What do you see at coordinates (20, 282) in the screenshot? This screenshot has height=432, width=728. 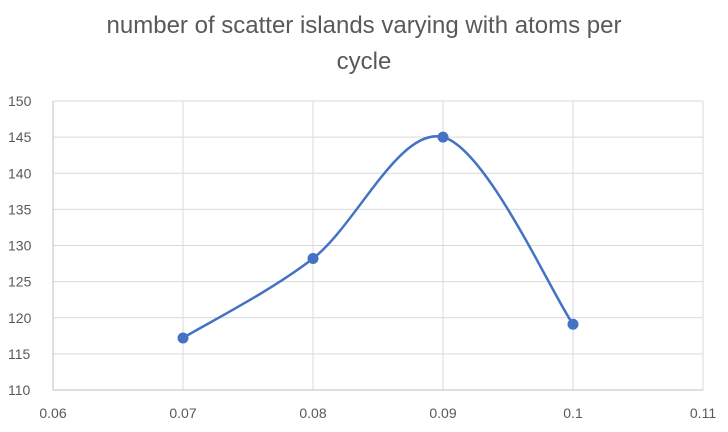 I see `y-tick-label: 125` at bounding box center [20, 282].